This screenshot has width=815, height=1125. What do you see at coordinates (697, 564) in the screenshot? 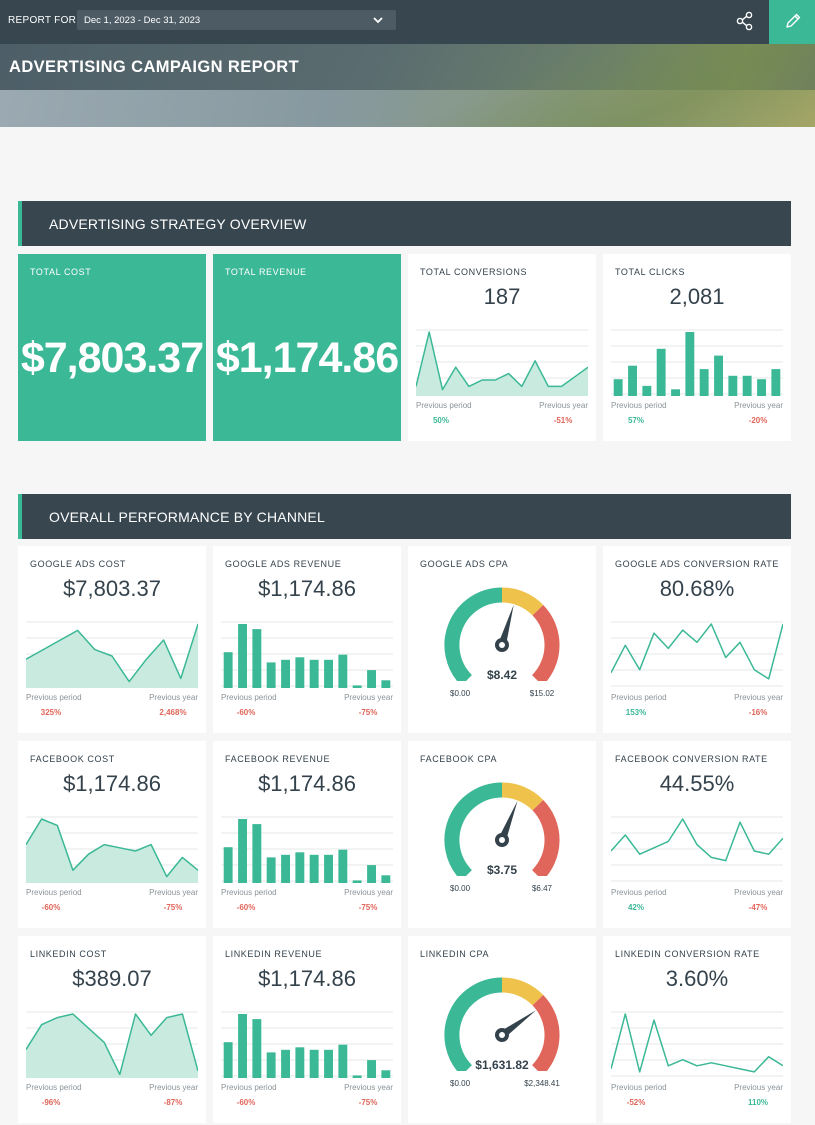
I see `card-label: GOOGLE ADS CONVERSION RATE` at bounding box center [697, 564].